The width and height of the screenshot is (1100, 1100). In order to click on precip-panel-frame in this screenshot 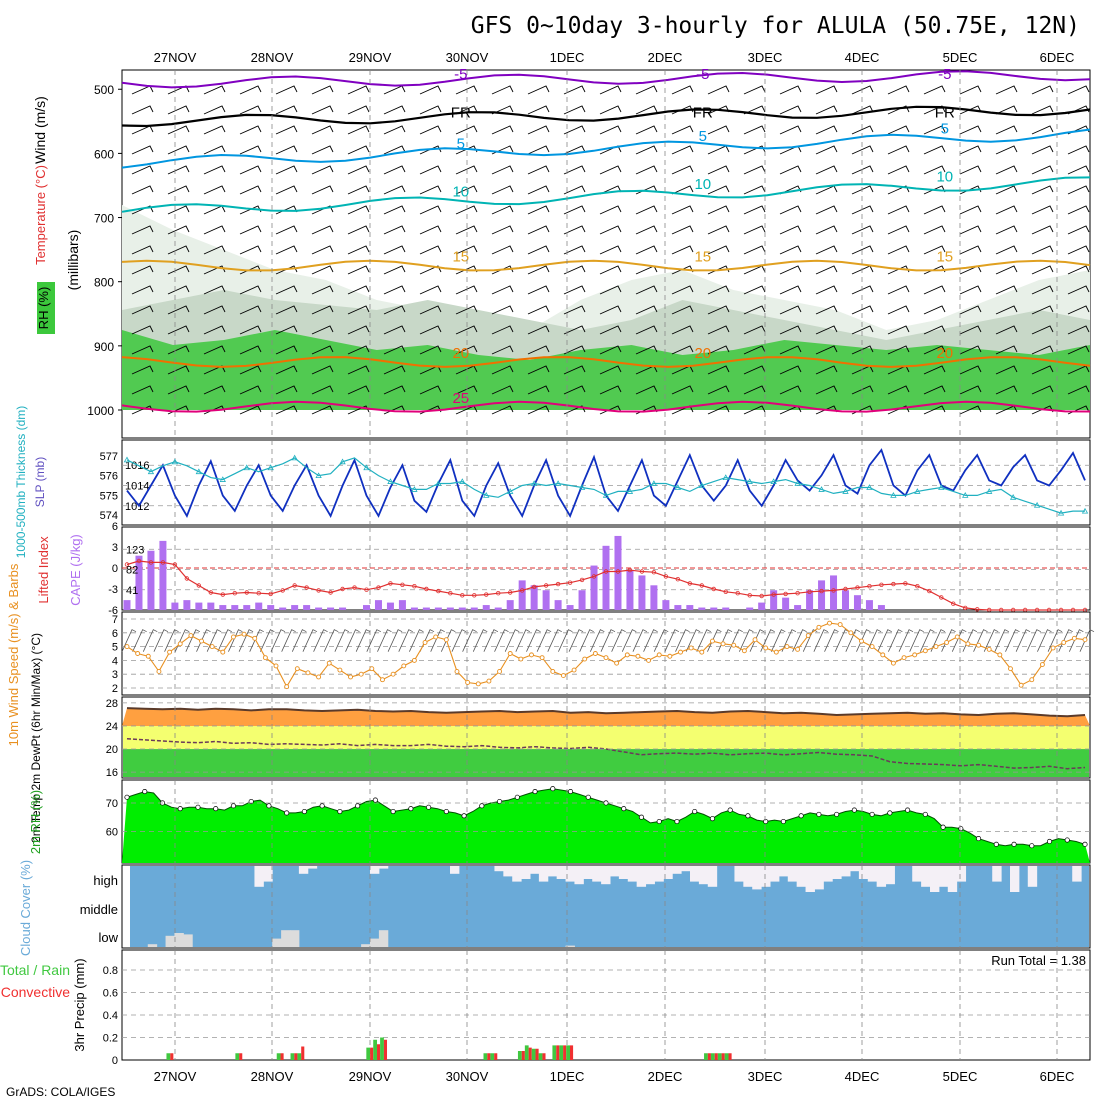, I will do `click(606, 1005)`.